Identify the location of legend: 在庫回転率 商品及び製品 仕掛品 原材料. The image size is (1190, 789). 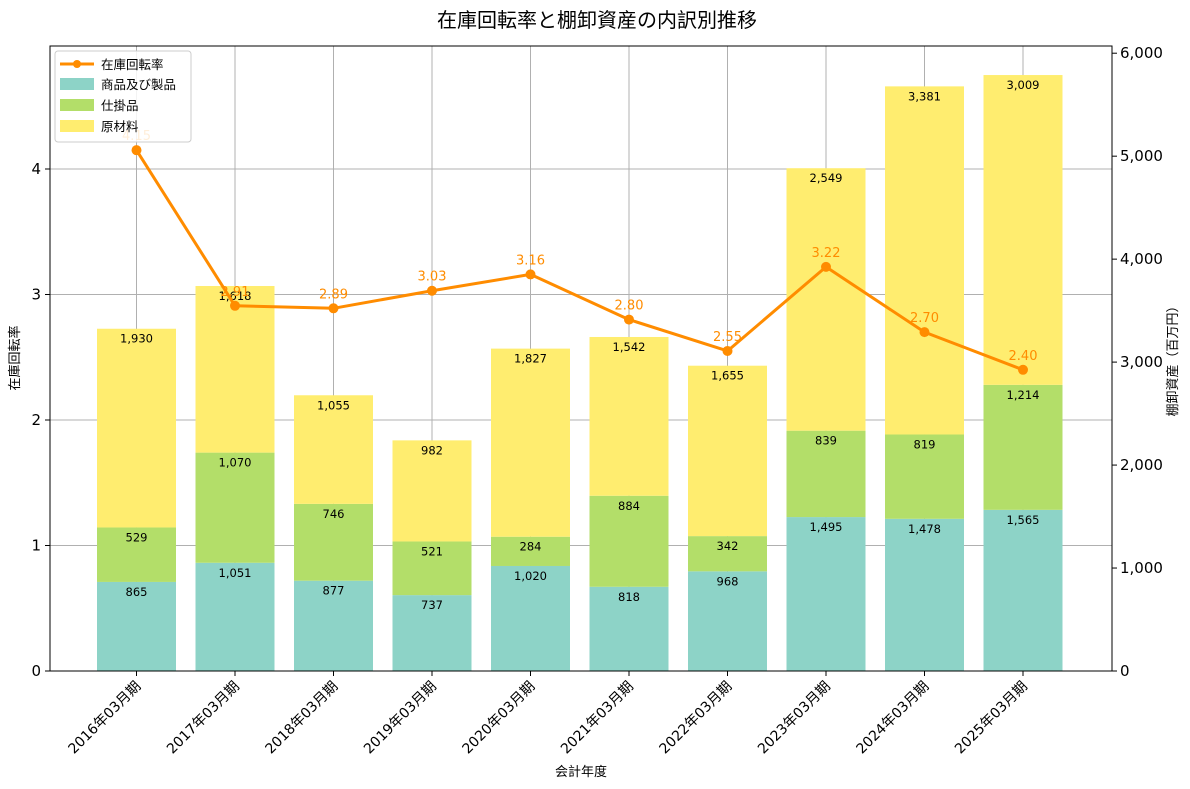
(123, 96).